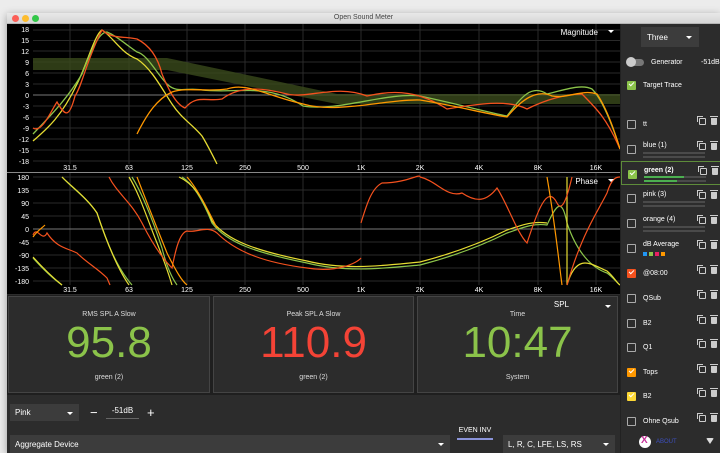 This screenshot has height=453, width=720. What do you see at coordinates (670, 273) in the screenshot?
I see `source-item: @08:00` at bounding box center [670, 273].